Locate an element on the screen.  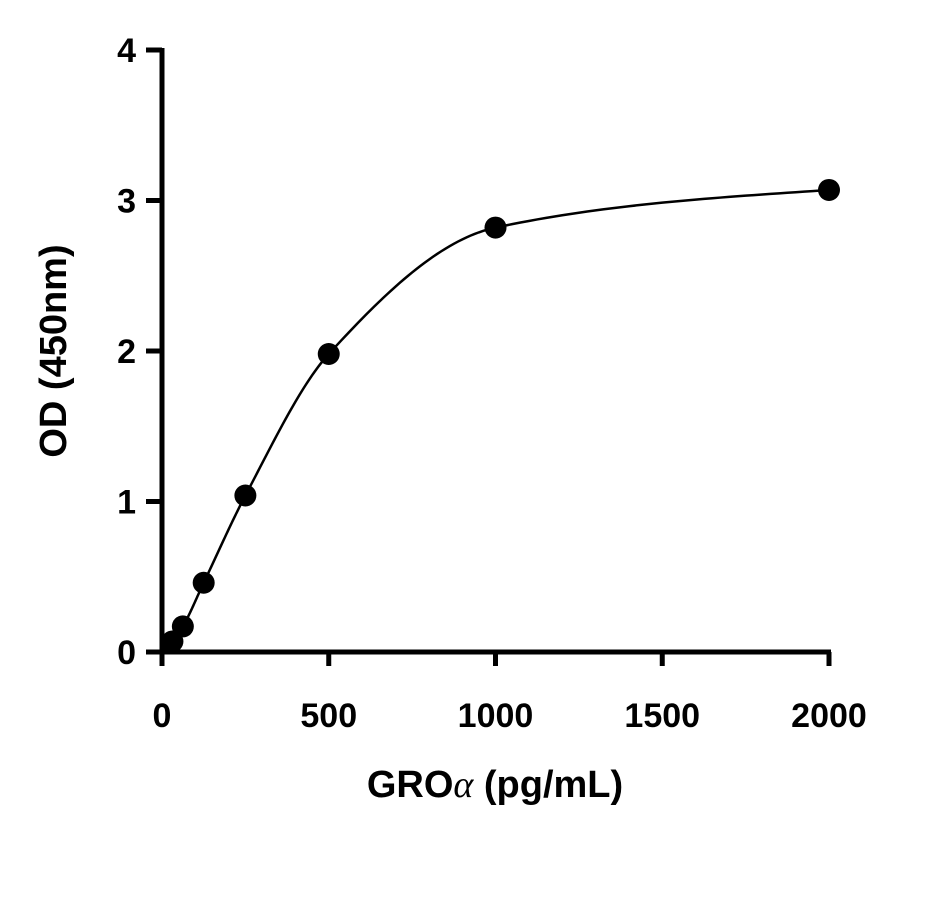
y-tick-label-4: 4 is located at coordinates (126, 51).